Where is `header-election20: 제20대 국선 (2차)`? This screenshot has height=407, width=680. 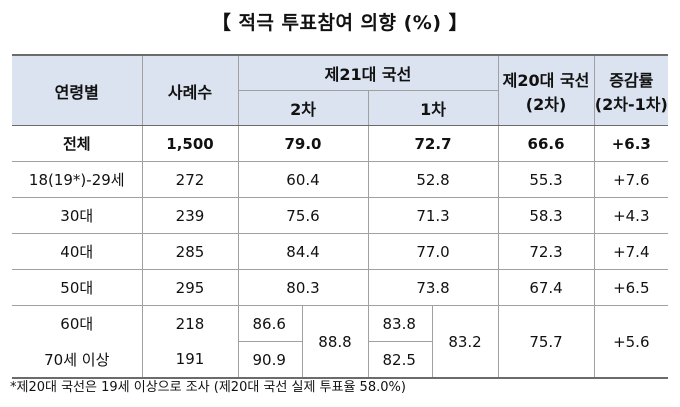 header-election20: 제20대 국선 (2차) is located at coordinates (546, 90).